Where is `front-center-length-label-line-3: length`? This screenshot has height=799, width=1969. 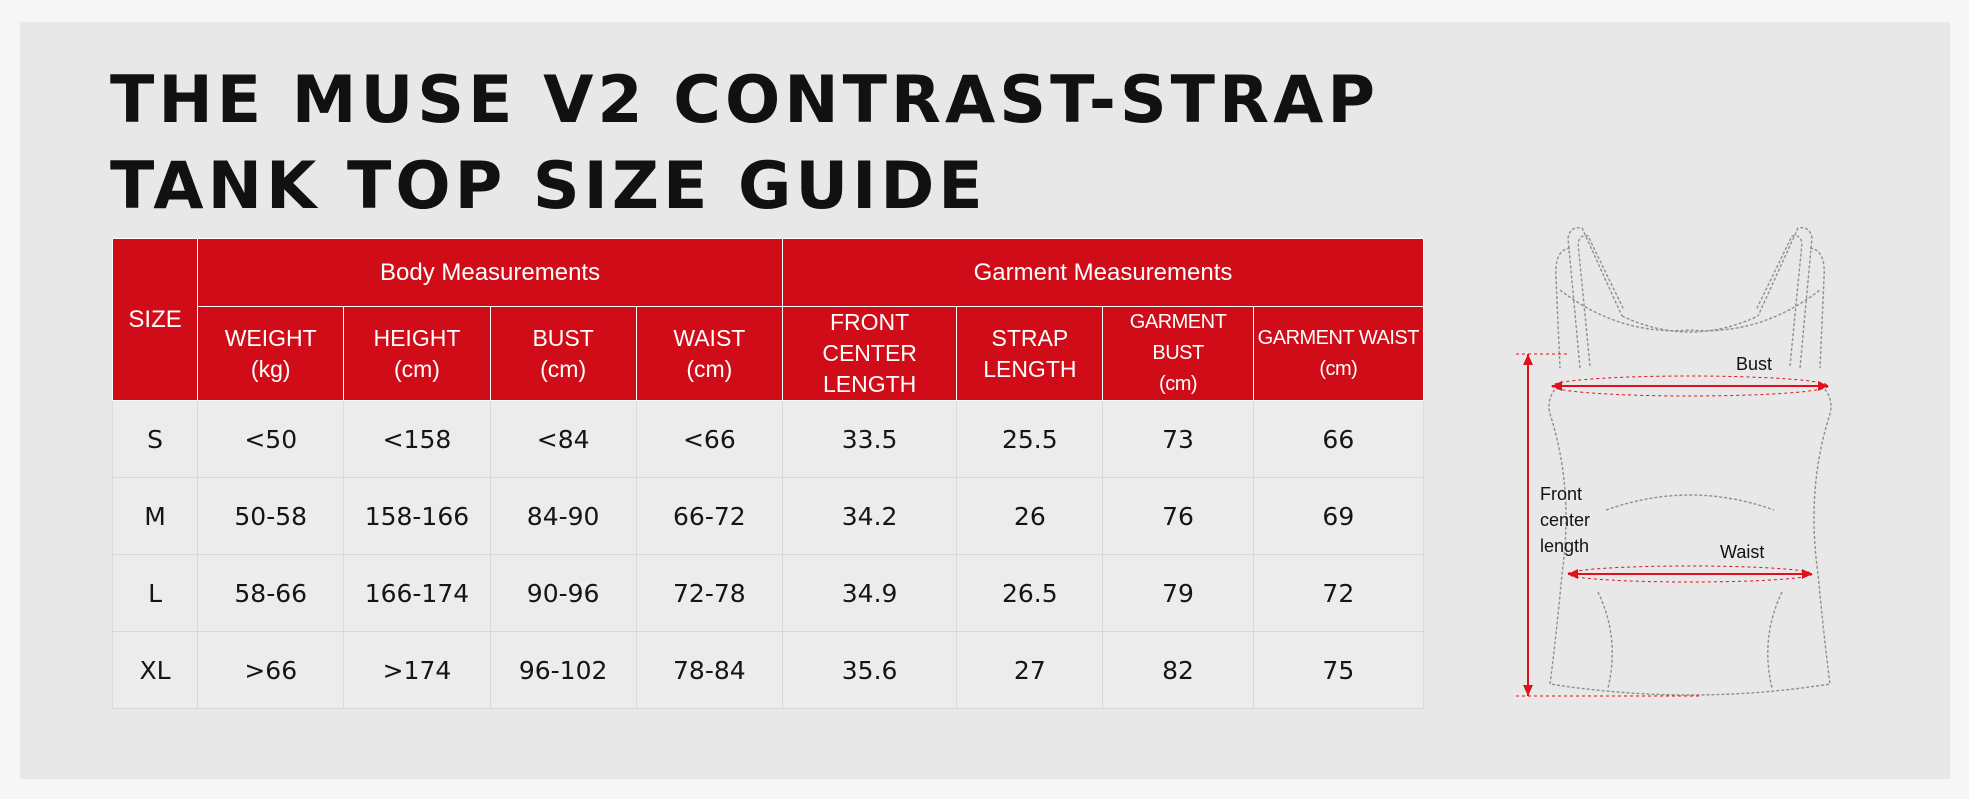
front-center-length-label-line-3: length is located at coordinates (1564, 546).